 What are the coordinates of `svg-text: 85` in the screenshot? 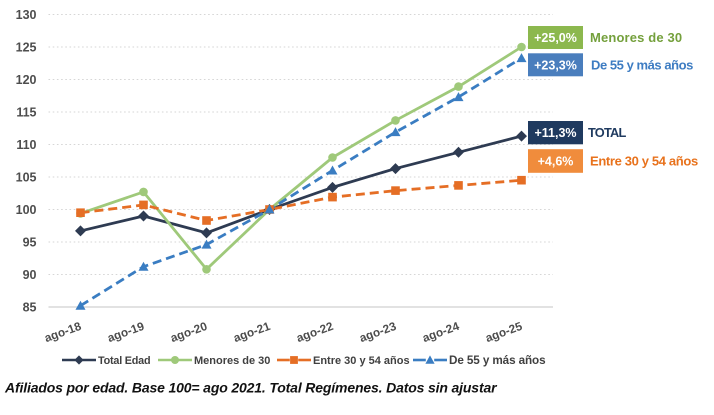 It's located at (30, 308).